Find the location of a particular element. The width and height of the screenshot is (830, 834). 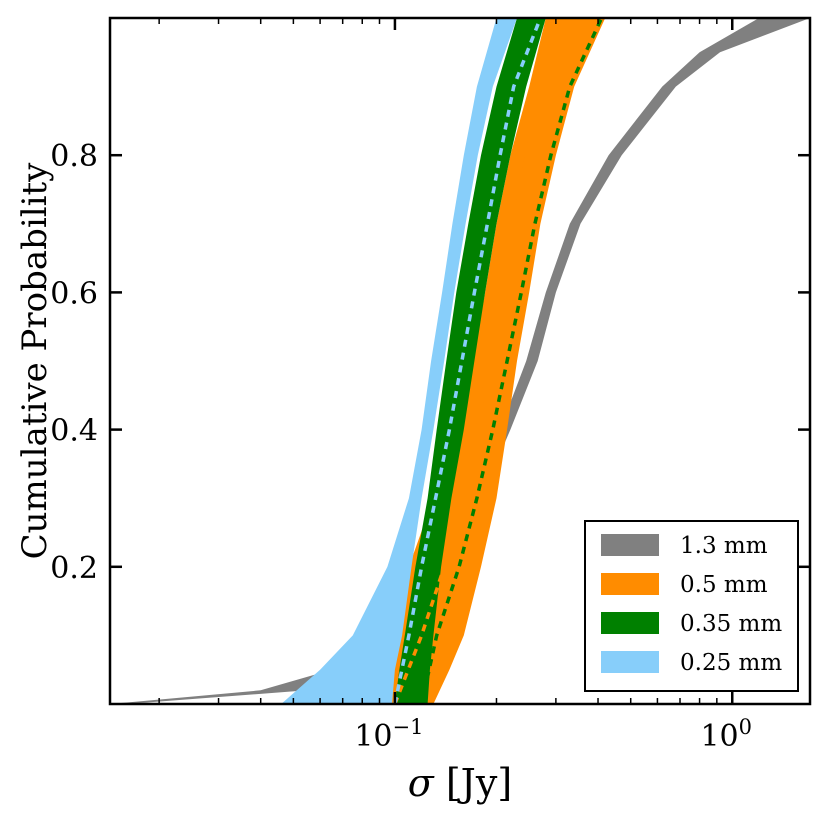

y-axis-label: Cumulative Probability is located at coordinates (35, 361).